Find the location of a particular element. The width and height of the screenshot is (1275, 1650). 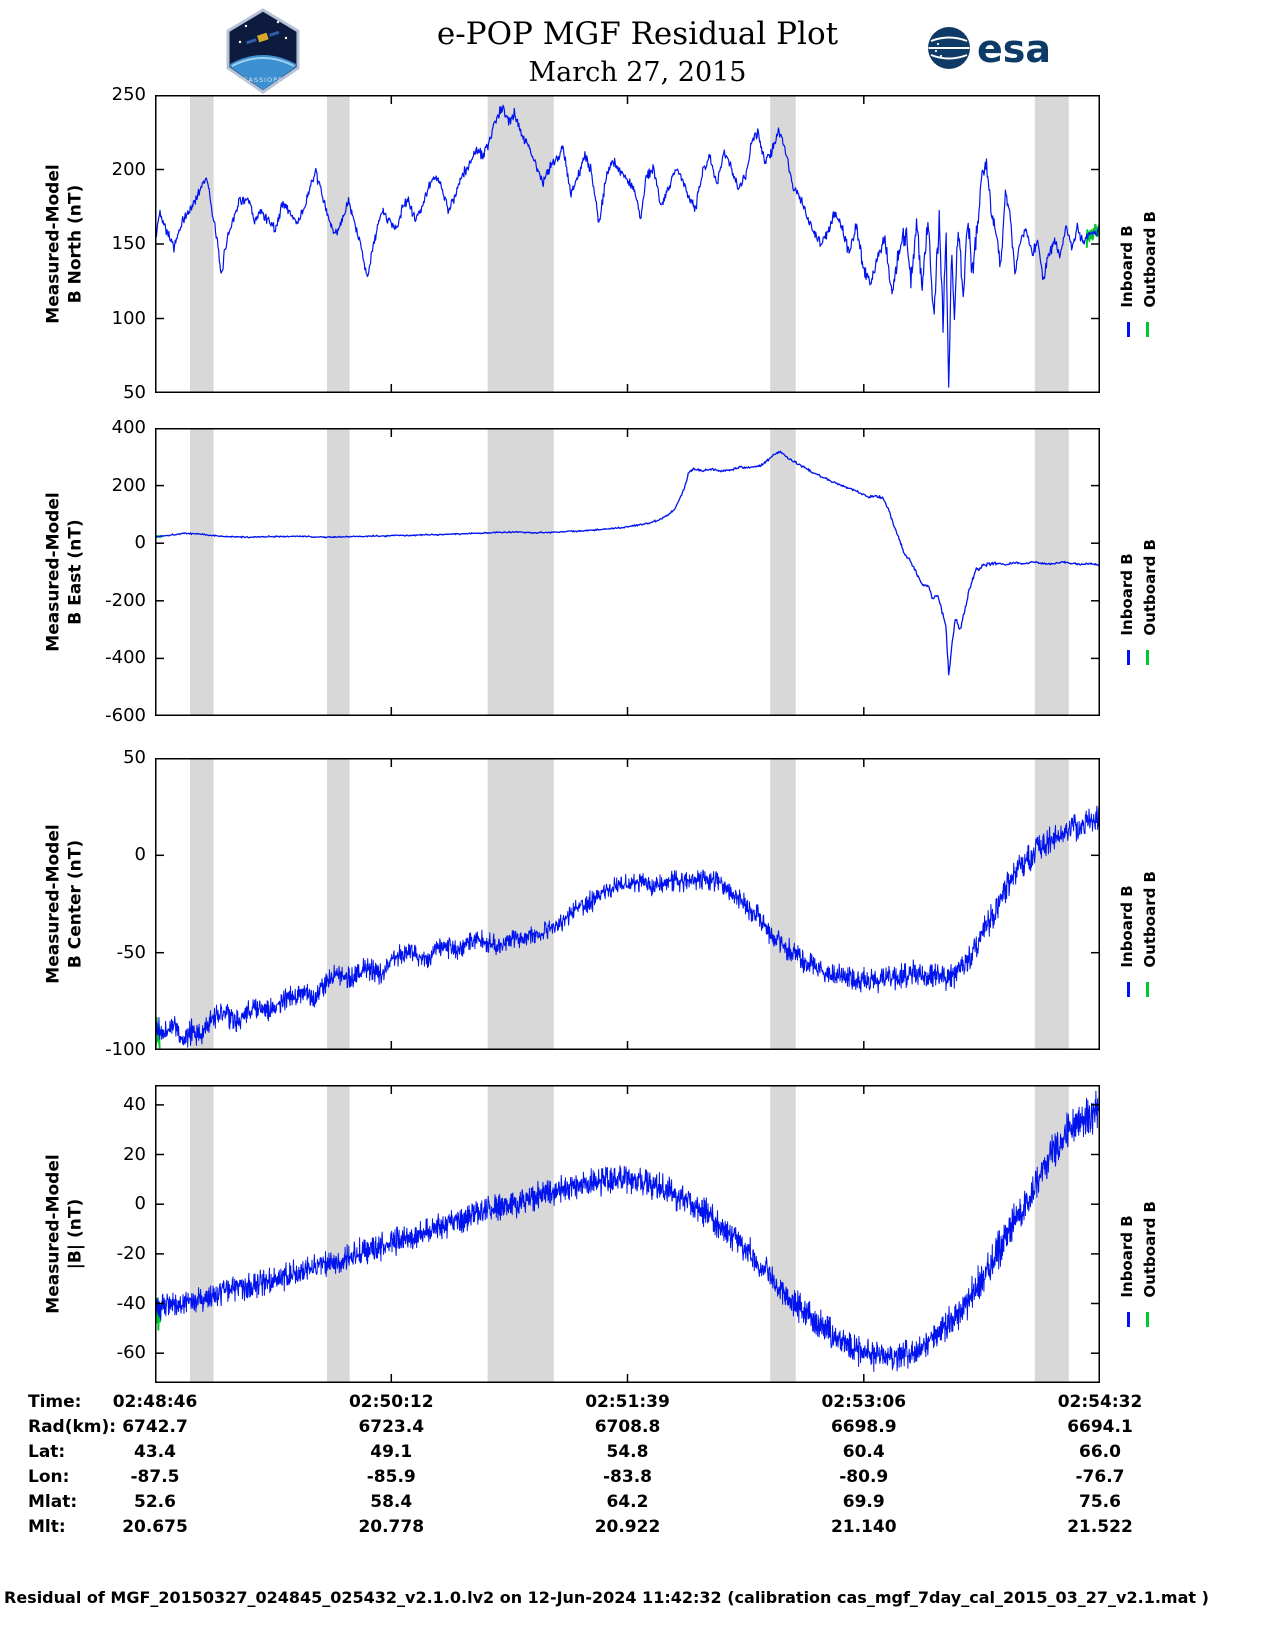

table-cell: -87.5 is located at coordinates (155, 1477).